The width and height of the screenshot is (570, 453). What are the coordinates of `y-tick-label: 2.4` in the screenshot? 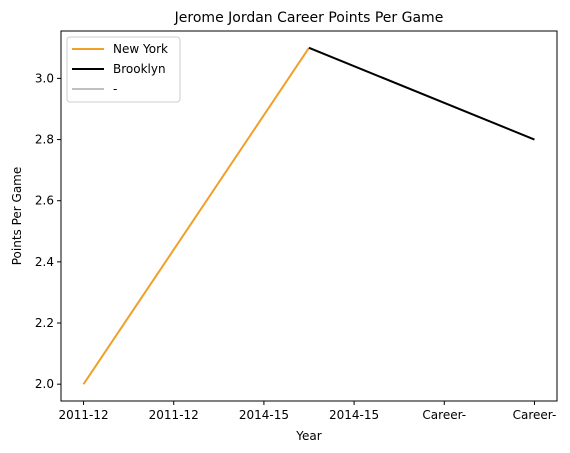 It's located at (44, 262).